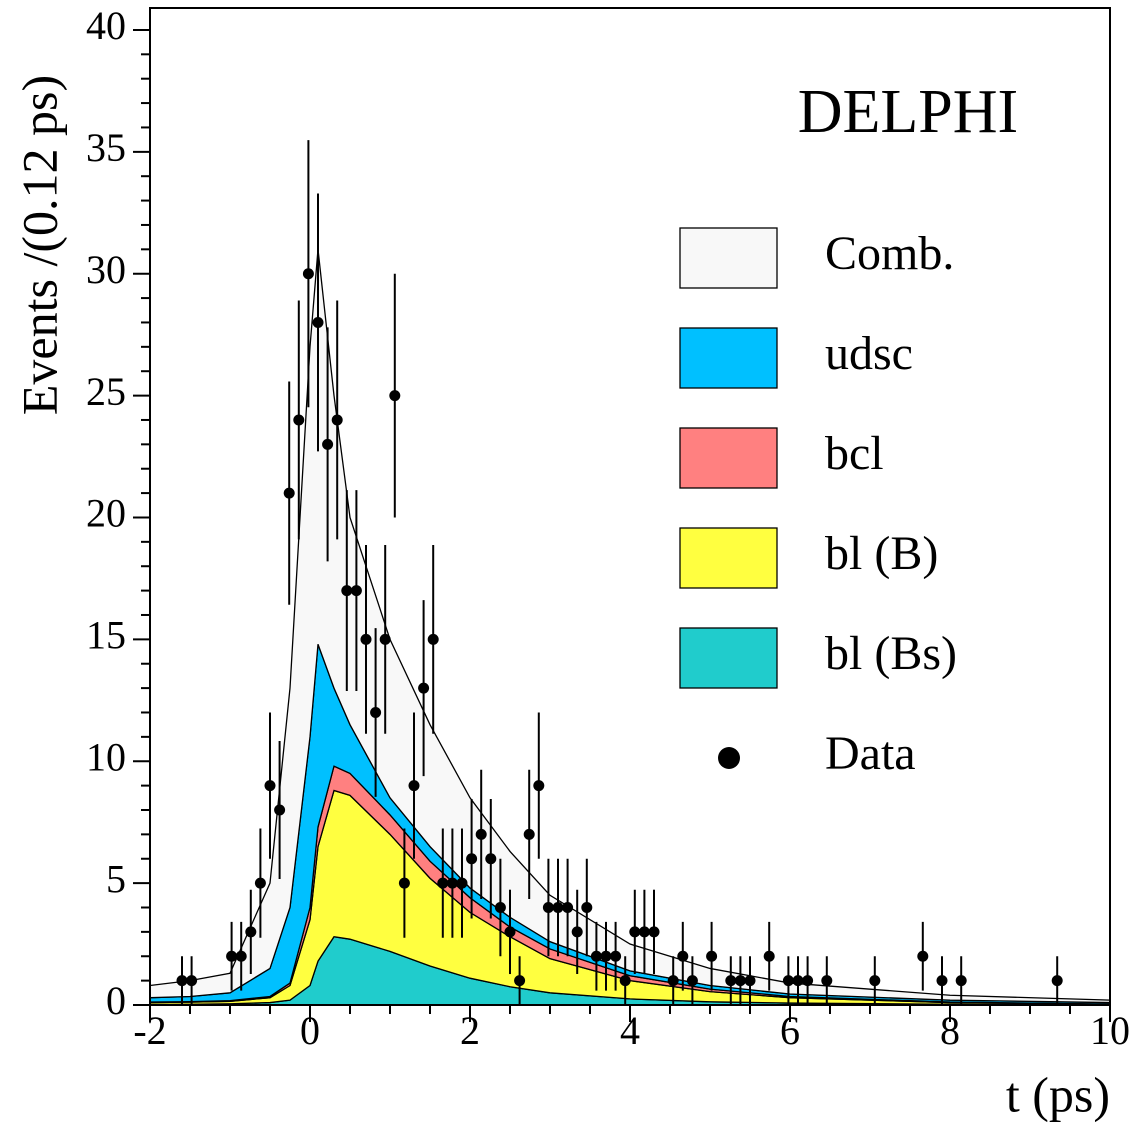  What do you see at coordinates (106, 756) in the screenshot?
I see `y-tick-label: 10` at bounding box center [106, 756].